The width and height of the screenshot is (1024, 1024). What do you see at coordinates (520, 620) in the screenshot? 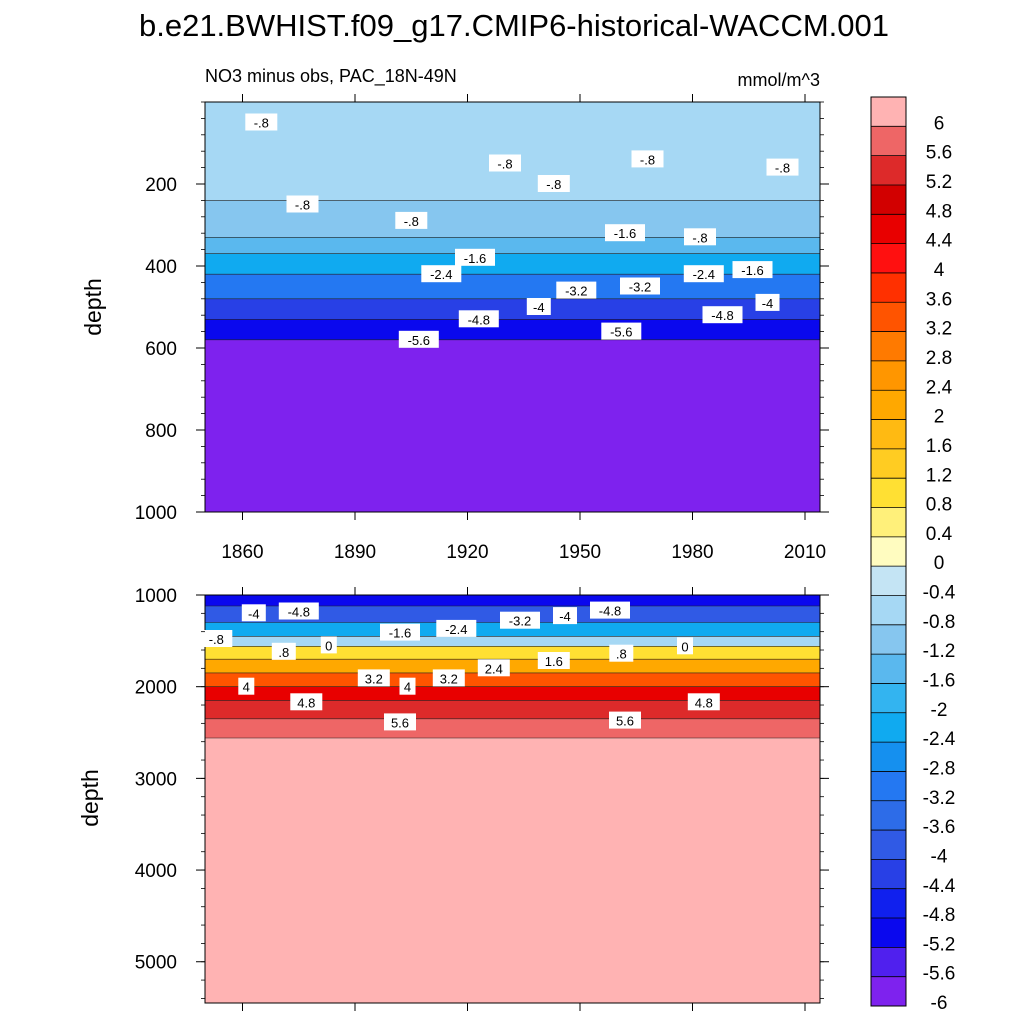
I see `panel2-contour-label-7: -3.2` at bounding box center [520, 620].